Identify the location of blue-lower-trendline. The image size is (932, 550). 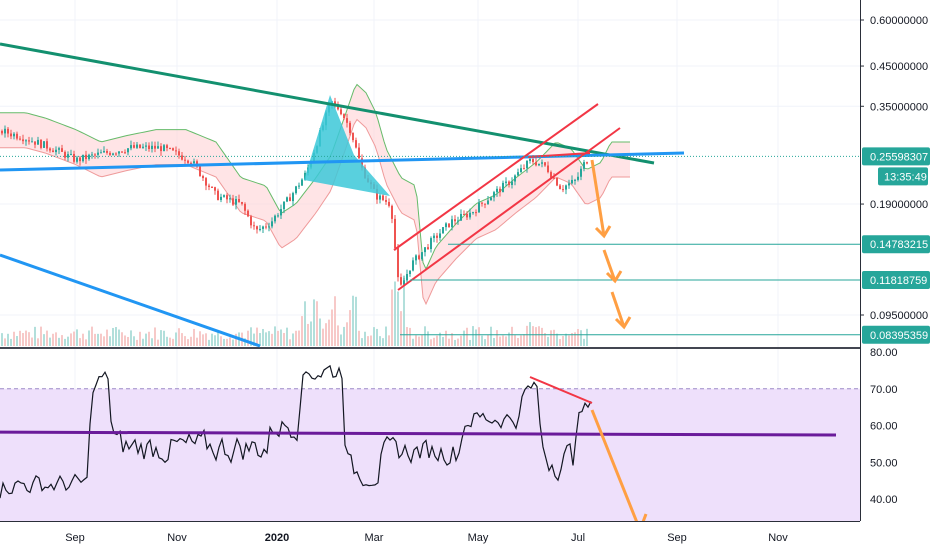
(130, 300).